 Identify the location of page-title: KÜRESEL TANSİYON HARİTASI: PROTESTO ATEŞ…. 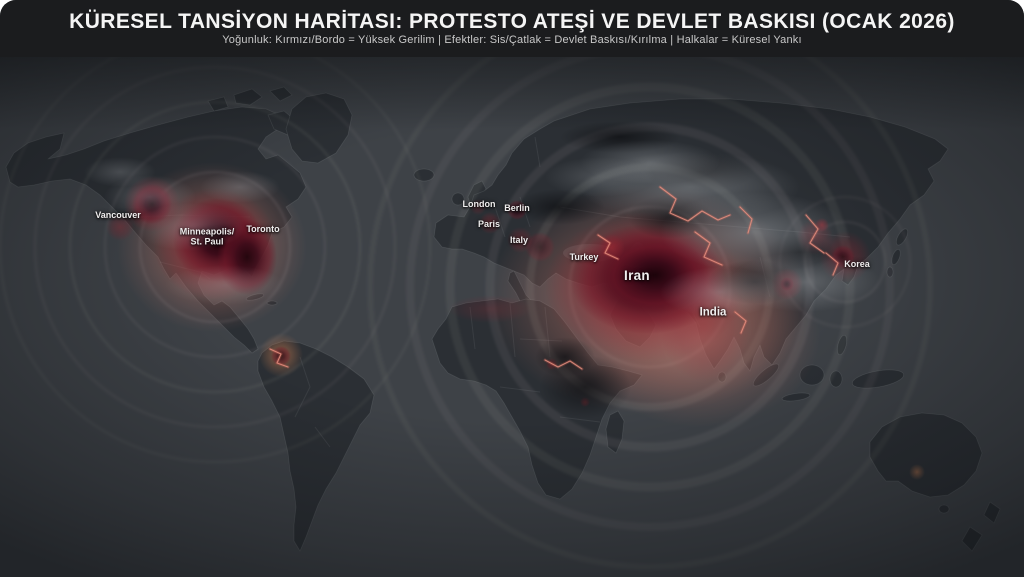
(512, 21).